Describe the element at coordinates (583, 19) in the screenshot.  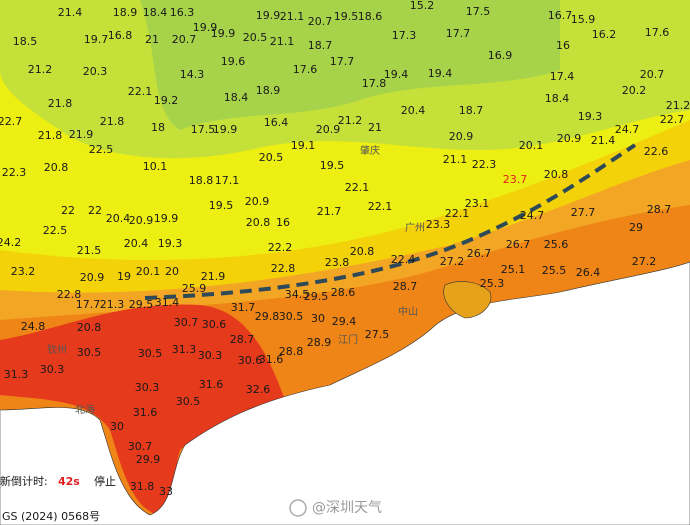
I see `temperature-label: 15.9` at that location.